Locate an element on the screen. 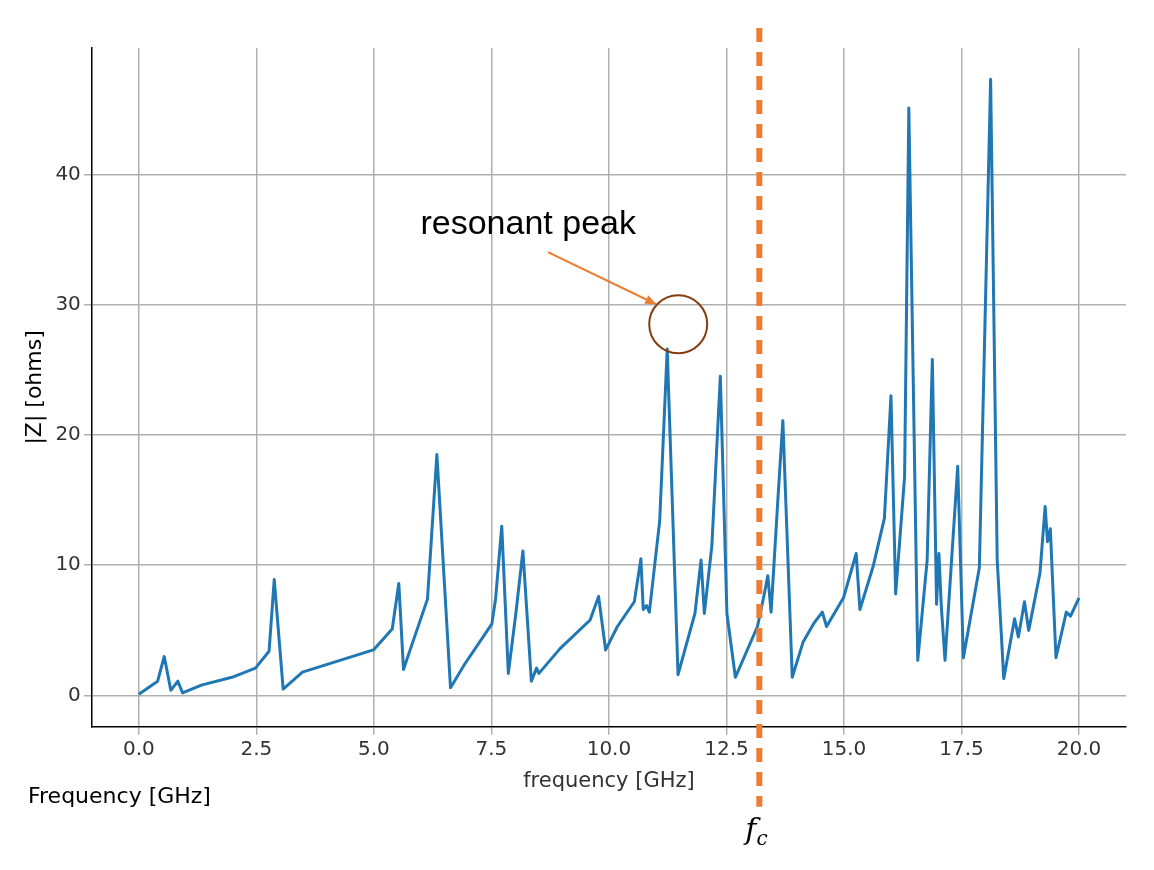 The width and height of the screenshot is (1154, 870). x-tick-label: 2.5 is located at coordinates (256, 748).